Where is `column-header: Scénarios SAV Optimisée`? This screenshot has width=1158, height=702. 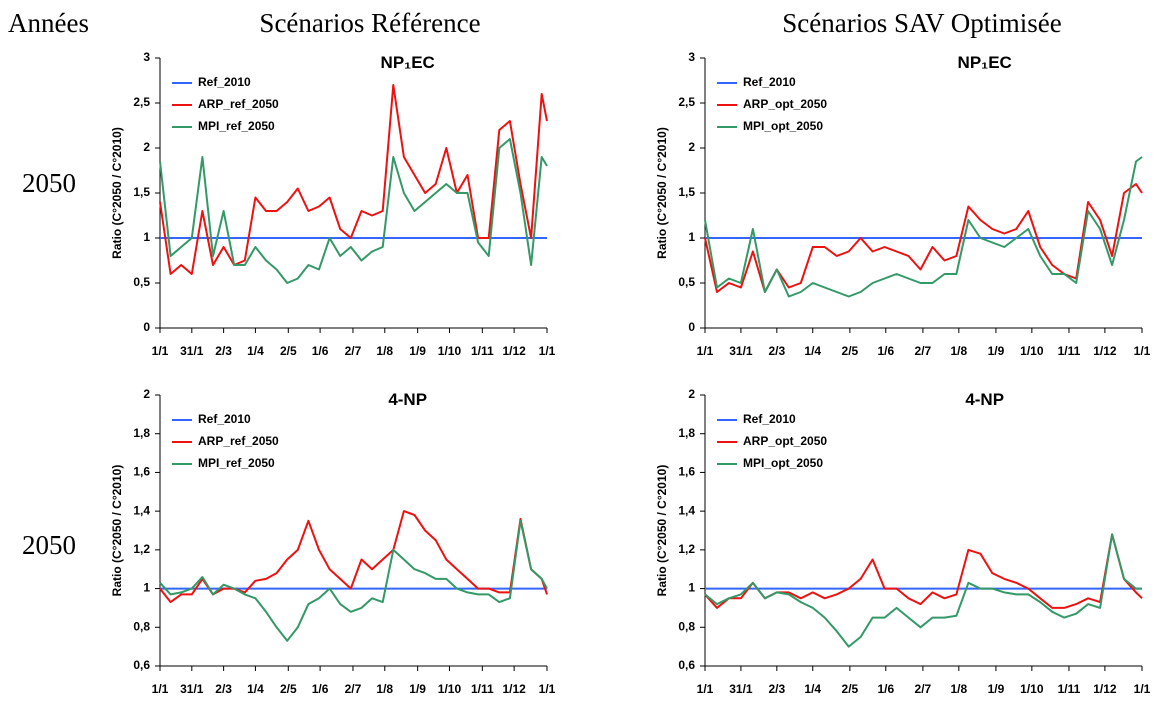 column-header: Scénarios SAV Optimisée is located at coordinates (922, 23).